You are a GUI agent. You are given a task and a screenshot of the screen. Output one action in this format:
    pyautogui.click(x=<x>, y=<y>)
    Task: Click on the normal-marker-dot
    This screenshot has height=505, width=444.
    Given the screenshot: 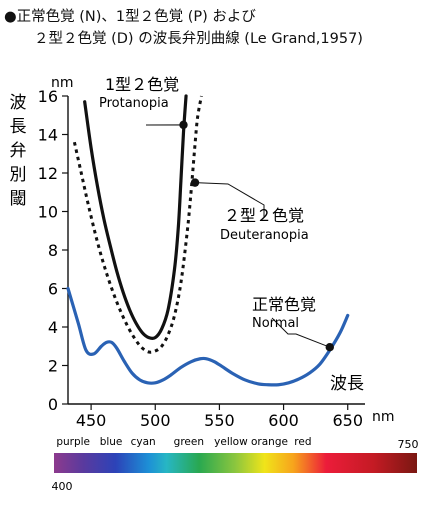 What is the action you would take?
    pyautogui.click(x=329, y=347)
    